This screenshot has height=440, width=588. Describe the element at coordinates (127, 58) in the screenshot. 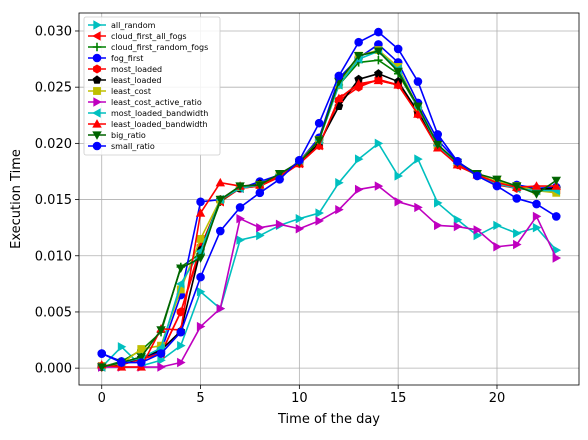

I see `legend-label: fog_first` at that location.